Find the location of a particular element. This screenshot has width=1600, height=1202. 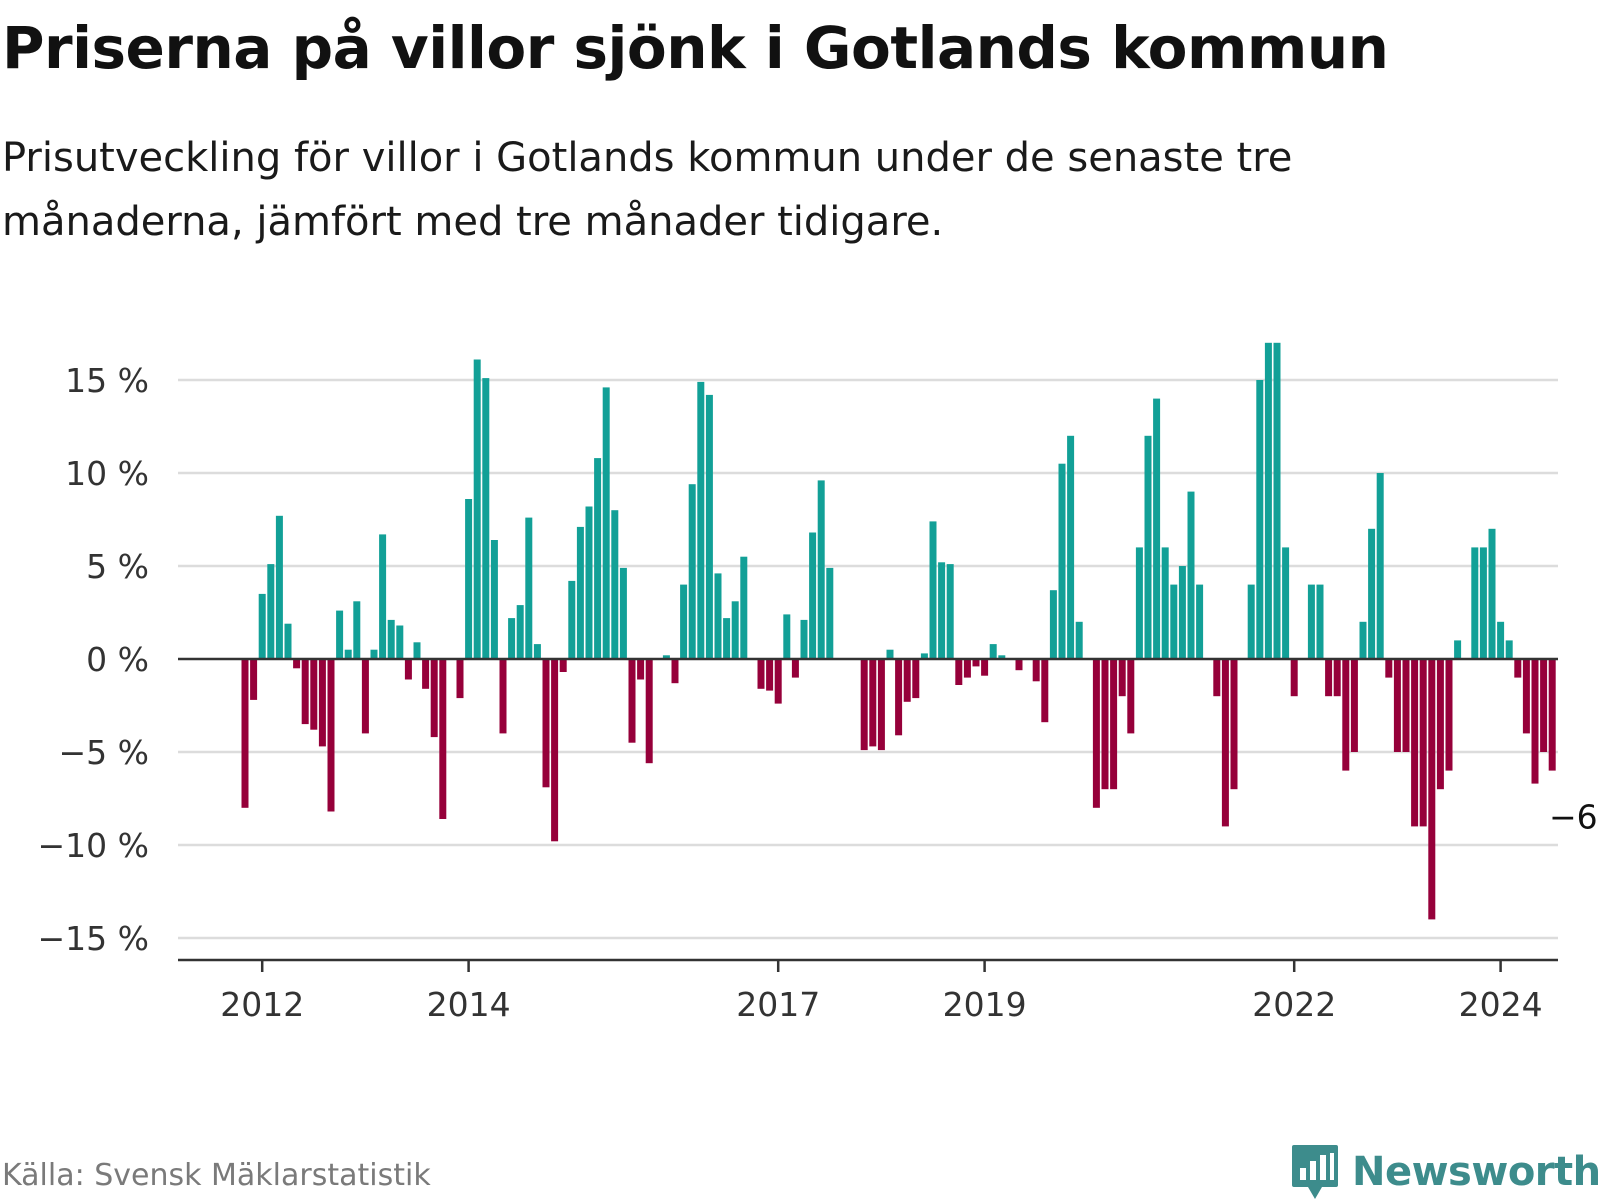

brand-logo: Newsworthy is located at coordinates (1445, 1172).